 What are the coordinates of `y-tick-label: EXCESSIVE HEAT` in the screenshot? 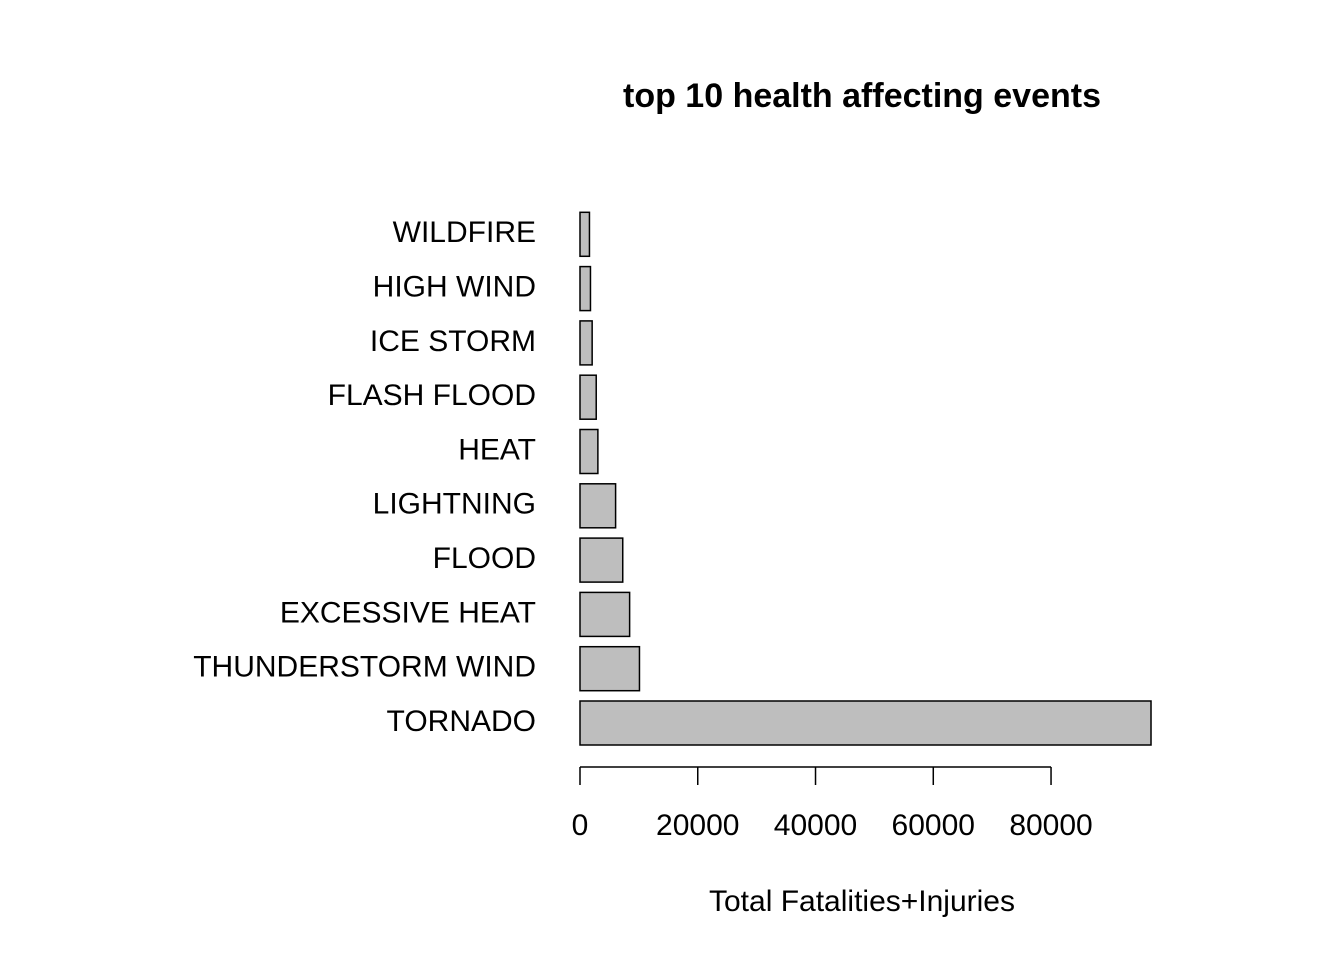 It's located at (408, 612).